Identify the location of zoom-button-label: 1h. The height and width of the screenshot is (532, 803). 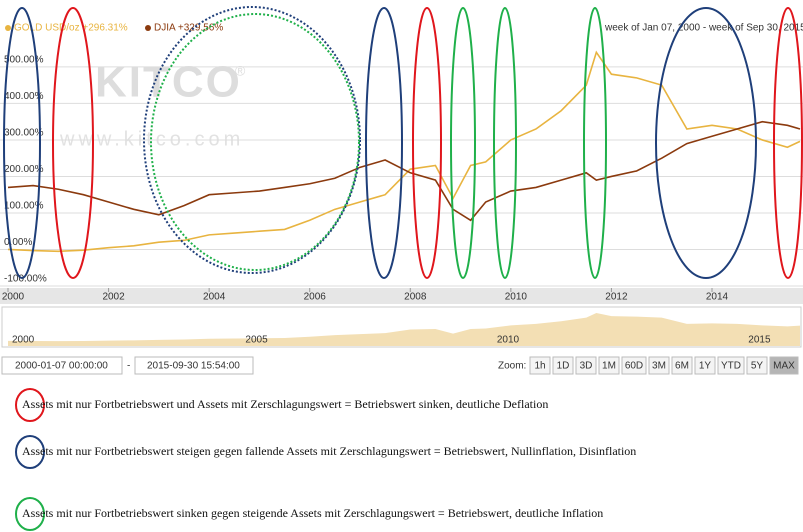
(539, 366).